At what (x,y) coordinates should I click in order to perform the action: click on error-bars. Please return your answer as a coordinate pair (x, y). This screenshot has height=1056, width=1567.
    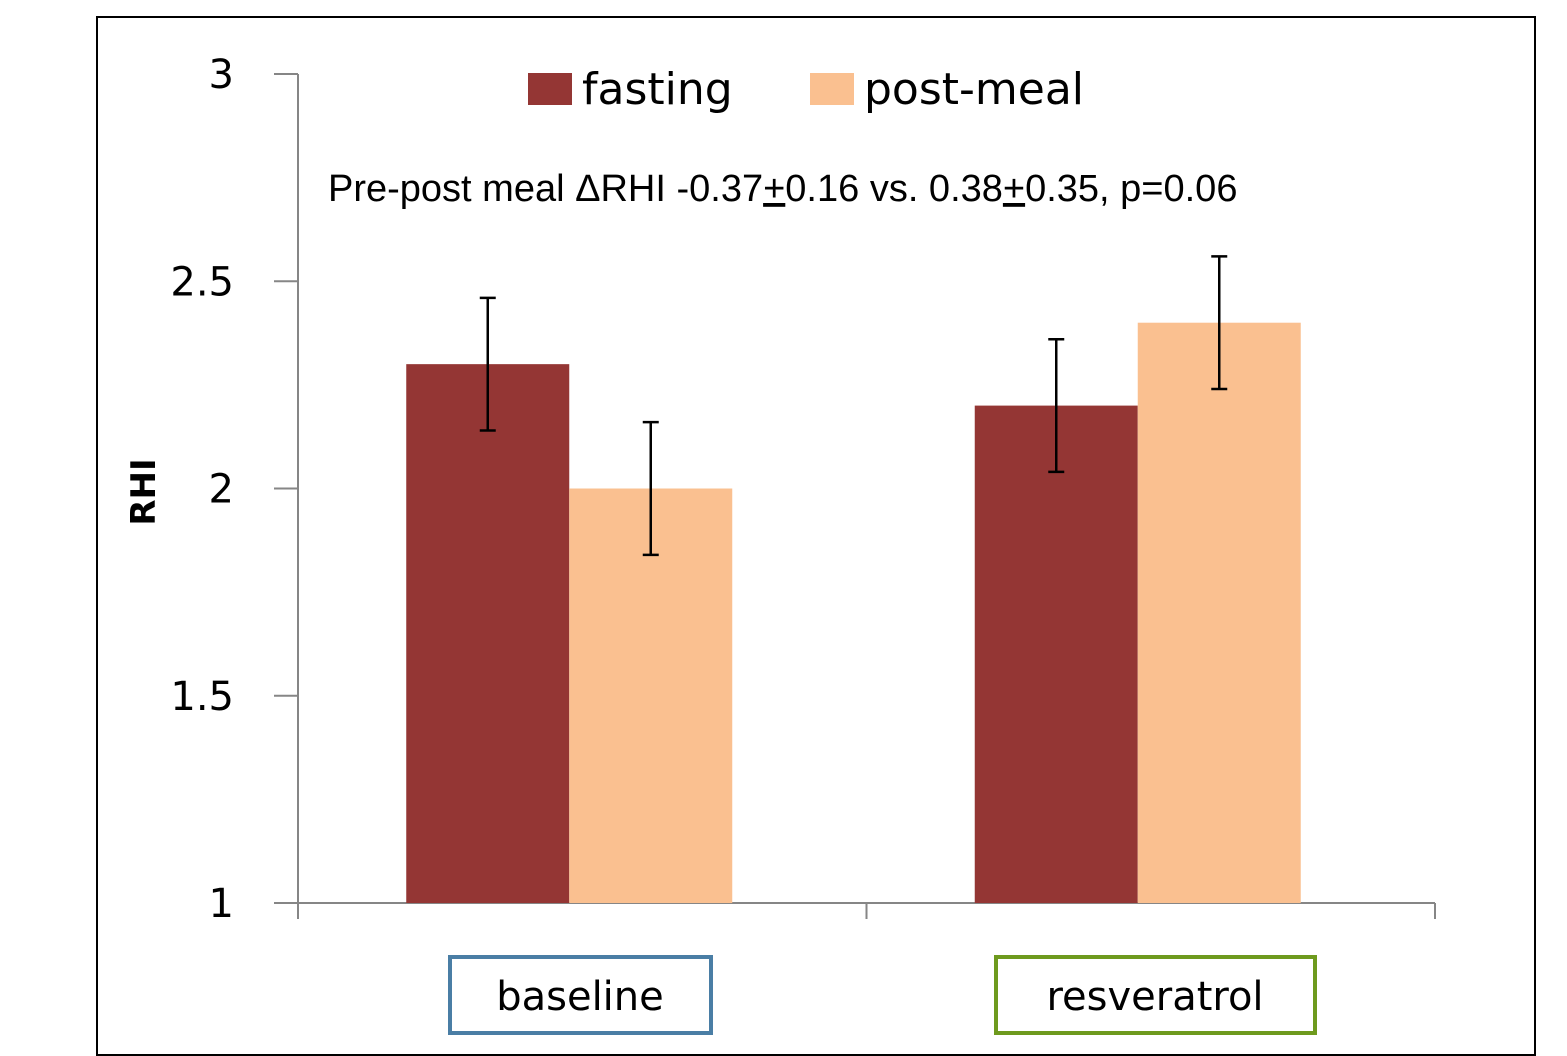
    Looking at the image, I should click on (853, 406).